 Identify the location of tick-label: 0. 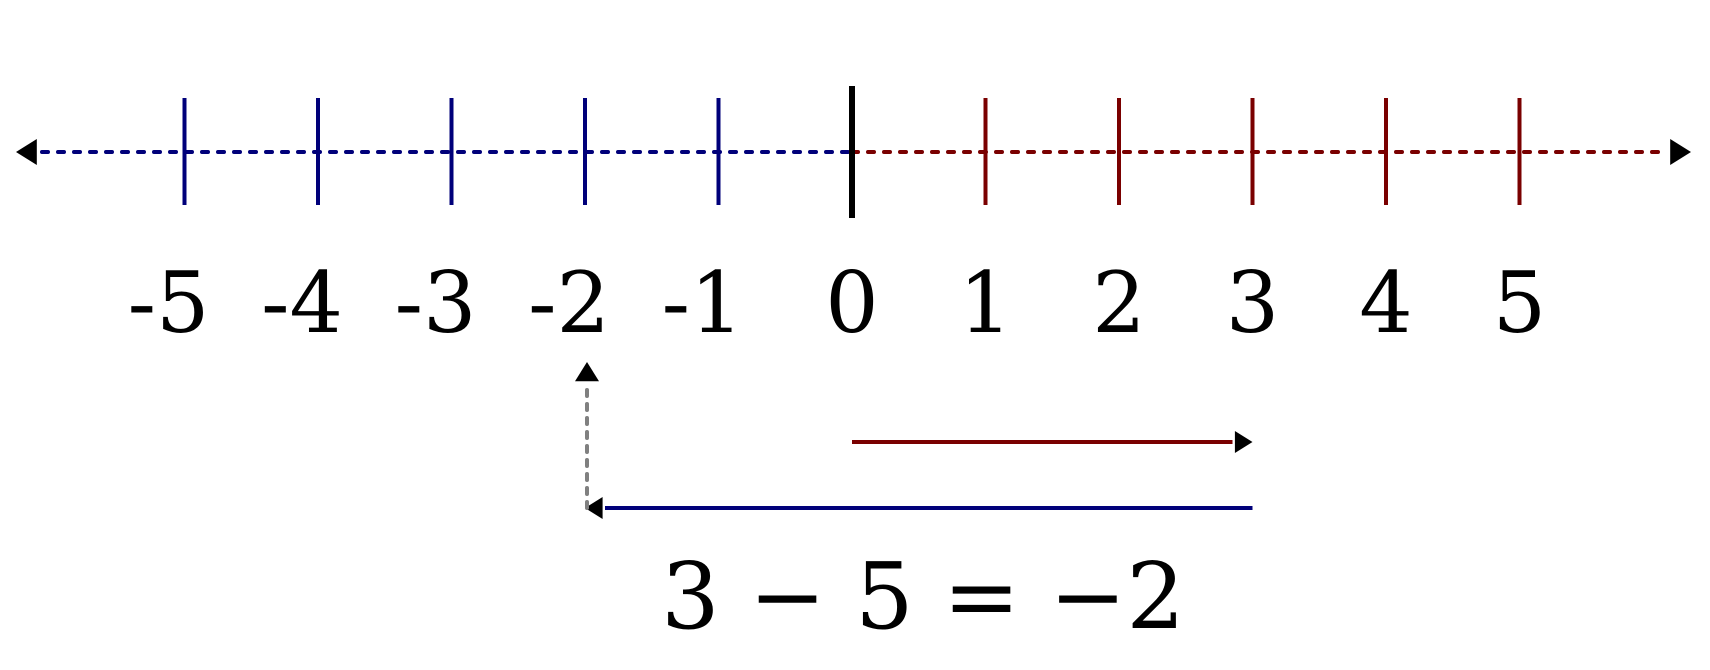
(851, 303).